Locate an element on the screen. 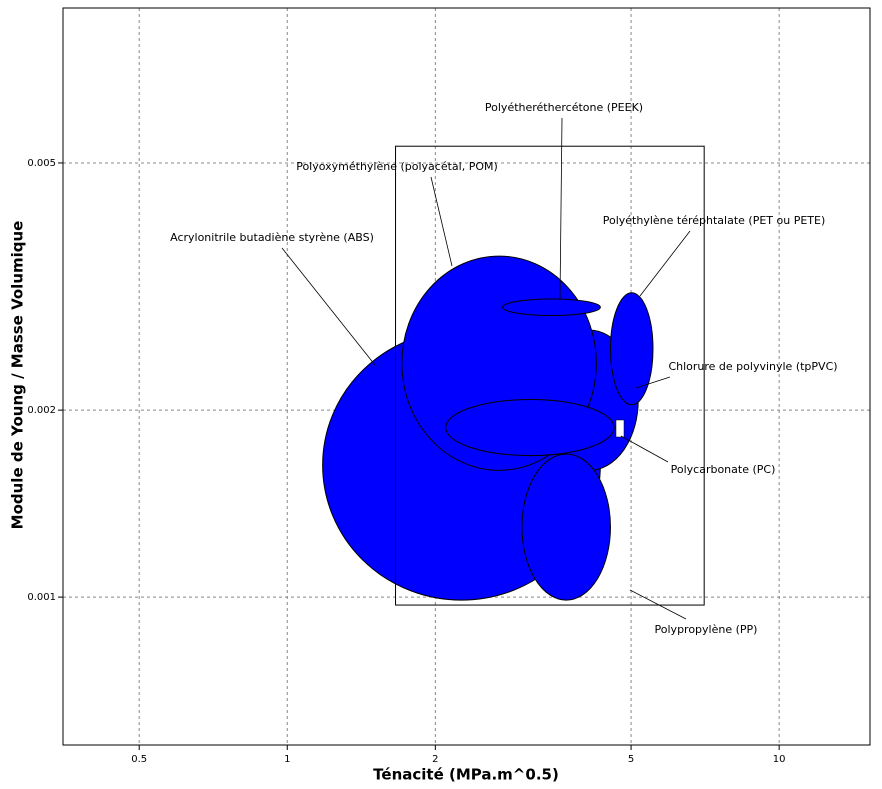 This screenshot has width=882, height=789. x-tick-label: 5 is located at coordinates (631, 759).